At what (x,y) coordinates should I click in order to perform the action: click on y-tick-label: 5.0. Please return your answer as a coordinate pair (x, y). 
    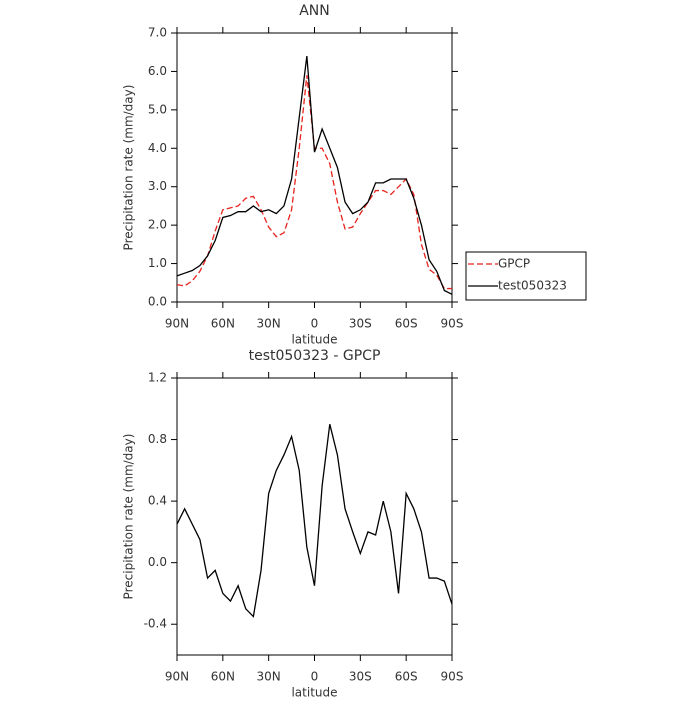
    Looking at the image, I should click on (157, 109).